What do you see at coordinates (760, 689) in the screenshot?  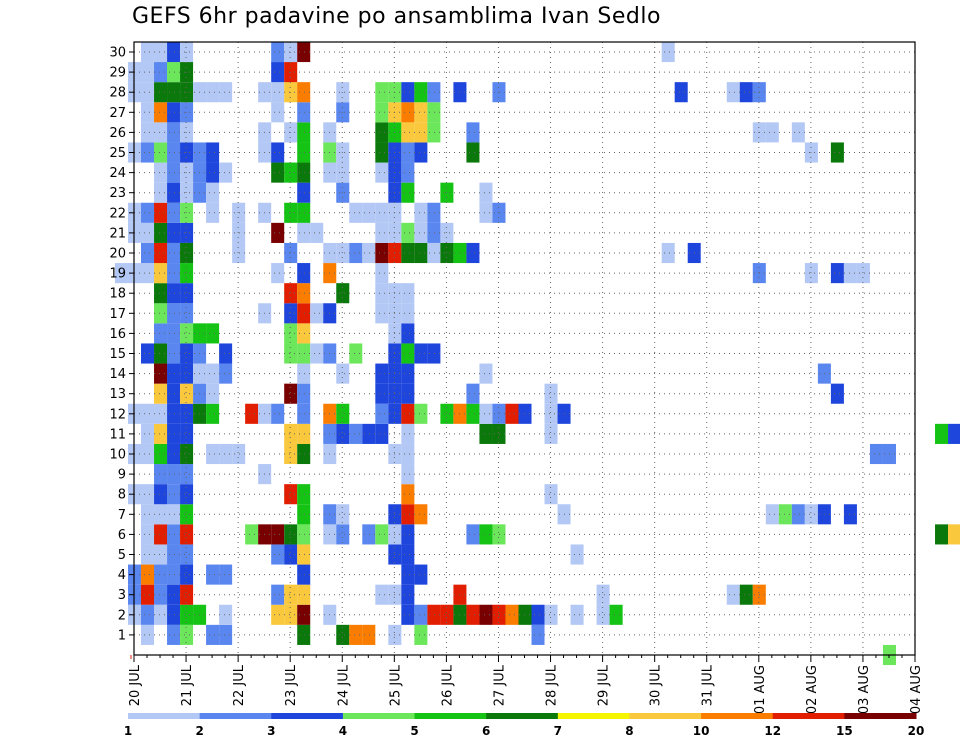 I see `x-tick-label: 01 AUG` at bounding box center [760, 689].